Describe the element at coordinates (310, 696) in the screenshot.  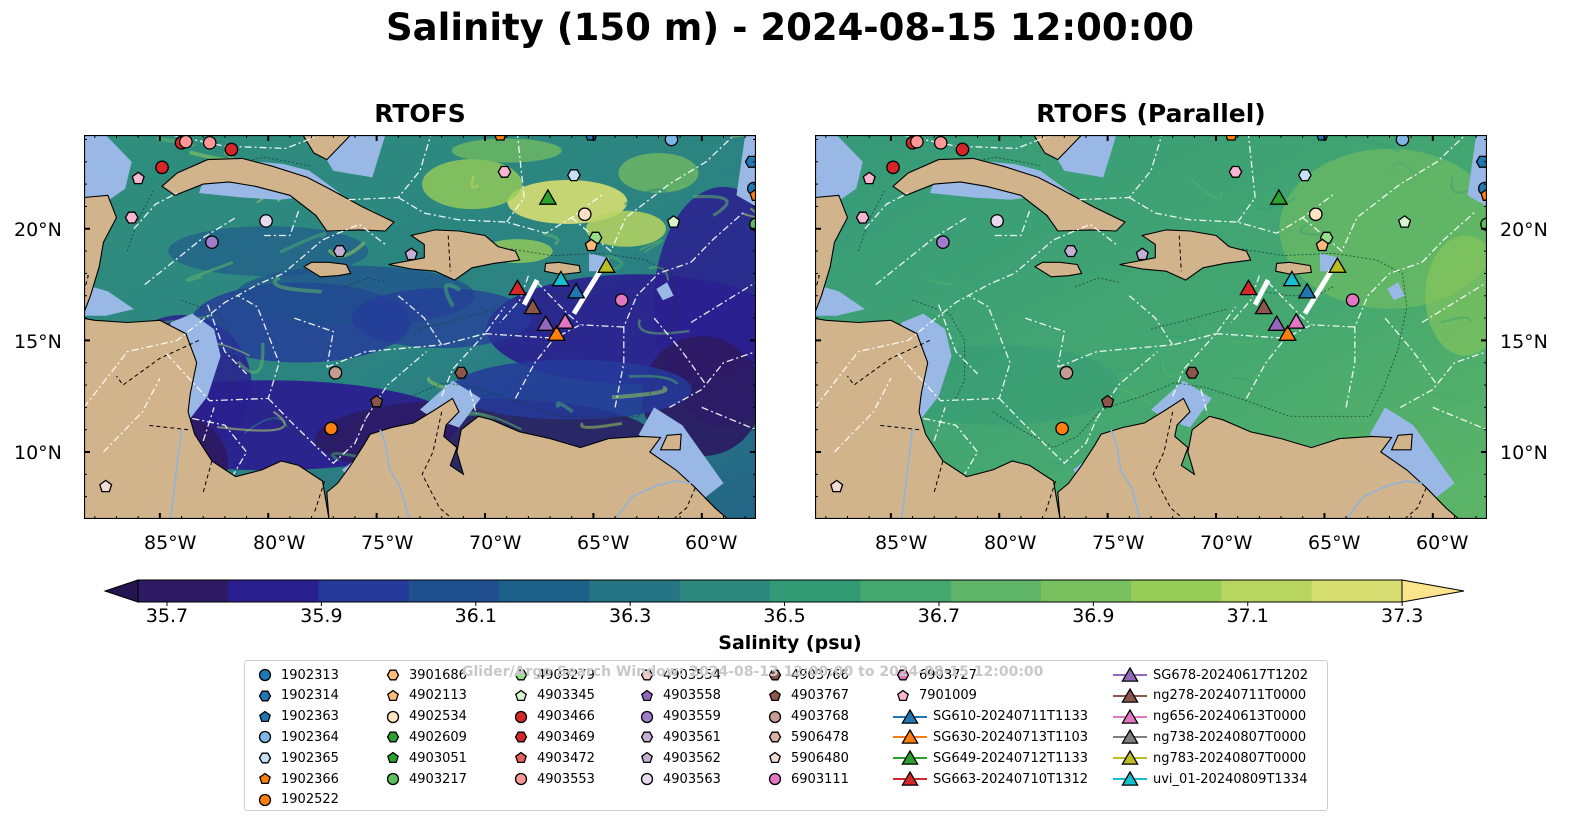
I see `legend-label: 1902314` at that location.